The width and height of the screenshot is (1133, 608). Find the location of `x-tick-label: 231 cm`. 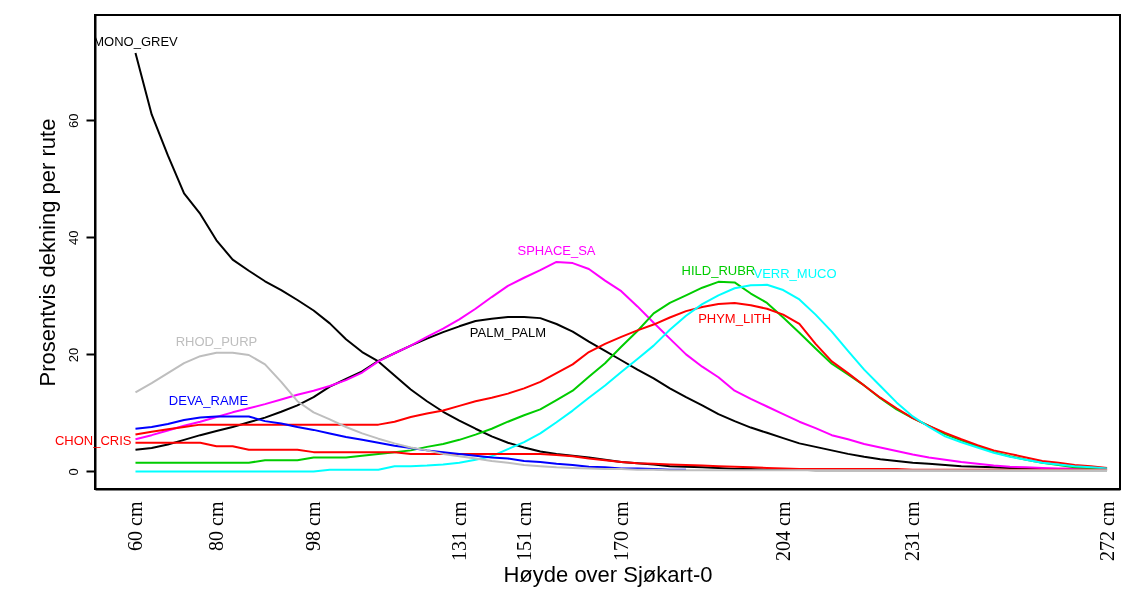

x-tick-label: 231 cm is located at coordinates (912, 531).